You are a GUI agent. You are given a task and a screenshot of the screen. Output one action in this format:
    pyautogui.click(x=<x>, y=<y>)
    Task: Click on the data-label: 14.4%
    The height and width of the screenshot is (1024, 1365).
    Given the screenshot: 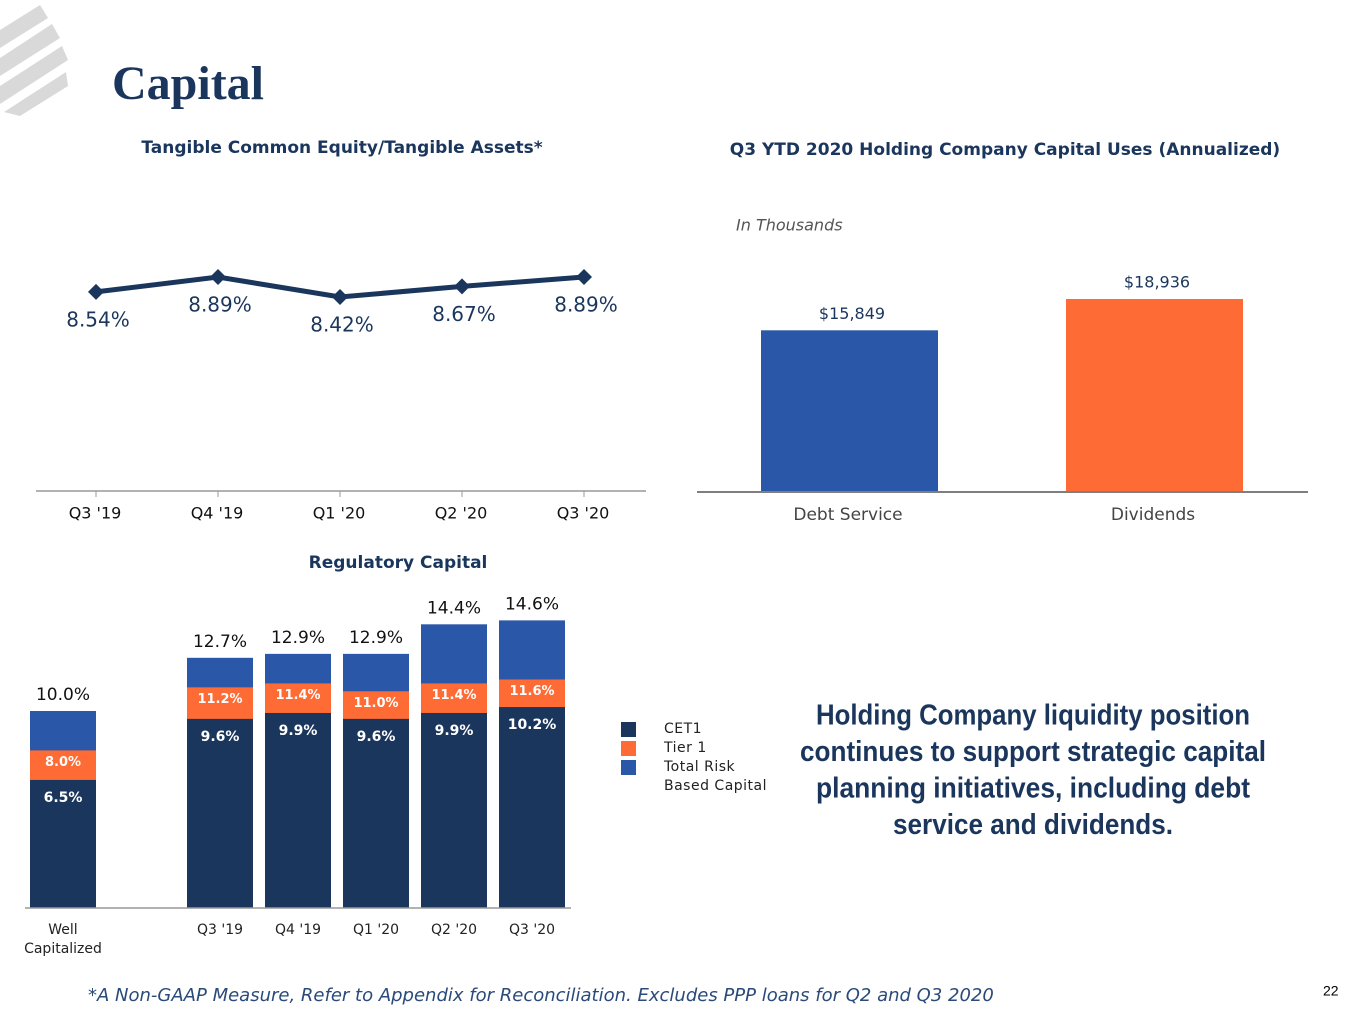 What is the action you would take?
    pyautogui.click(x=454, y=608)
    